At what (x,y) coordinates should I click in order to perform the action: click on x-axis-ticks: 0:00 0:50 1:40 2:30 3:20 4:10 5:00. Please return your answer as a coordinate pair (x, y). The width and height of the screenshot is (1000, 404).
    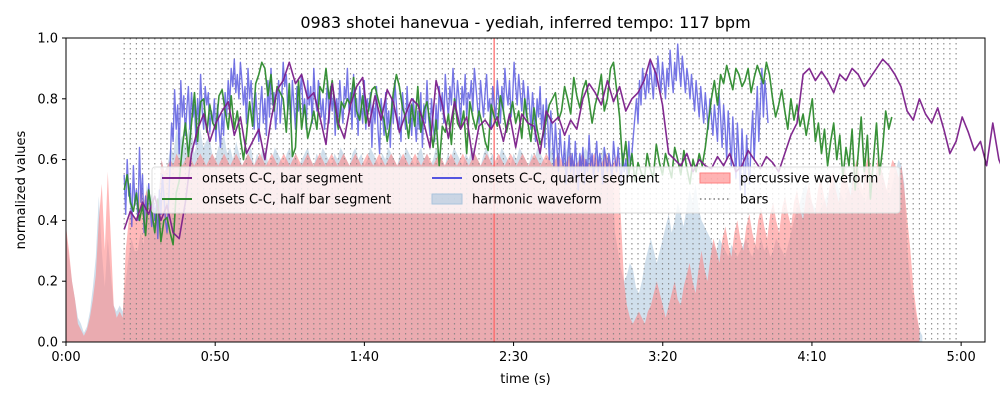
    Looking at the image, I should click on (513, 353).